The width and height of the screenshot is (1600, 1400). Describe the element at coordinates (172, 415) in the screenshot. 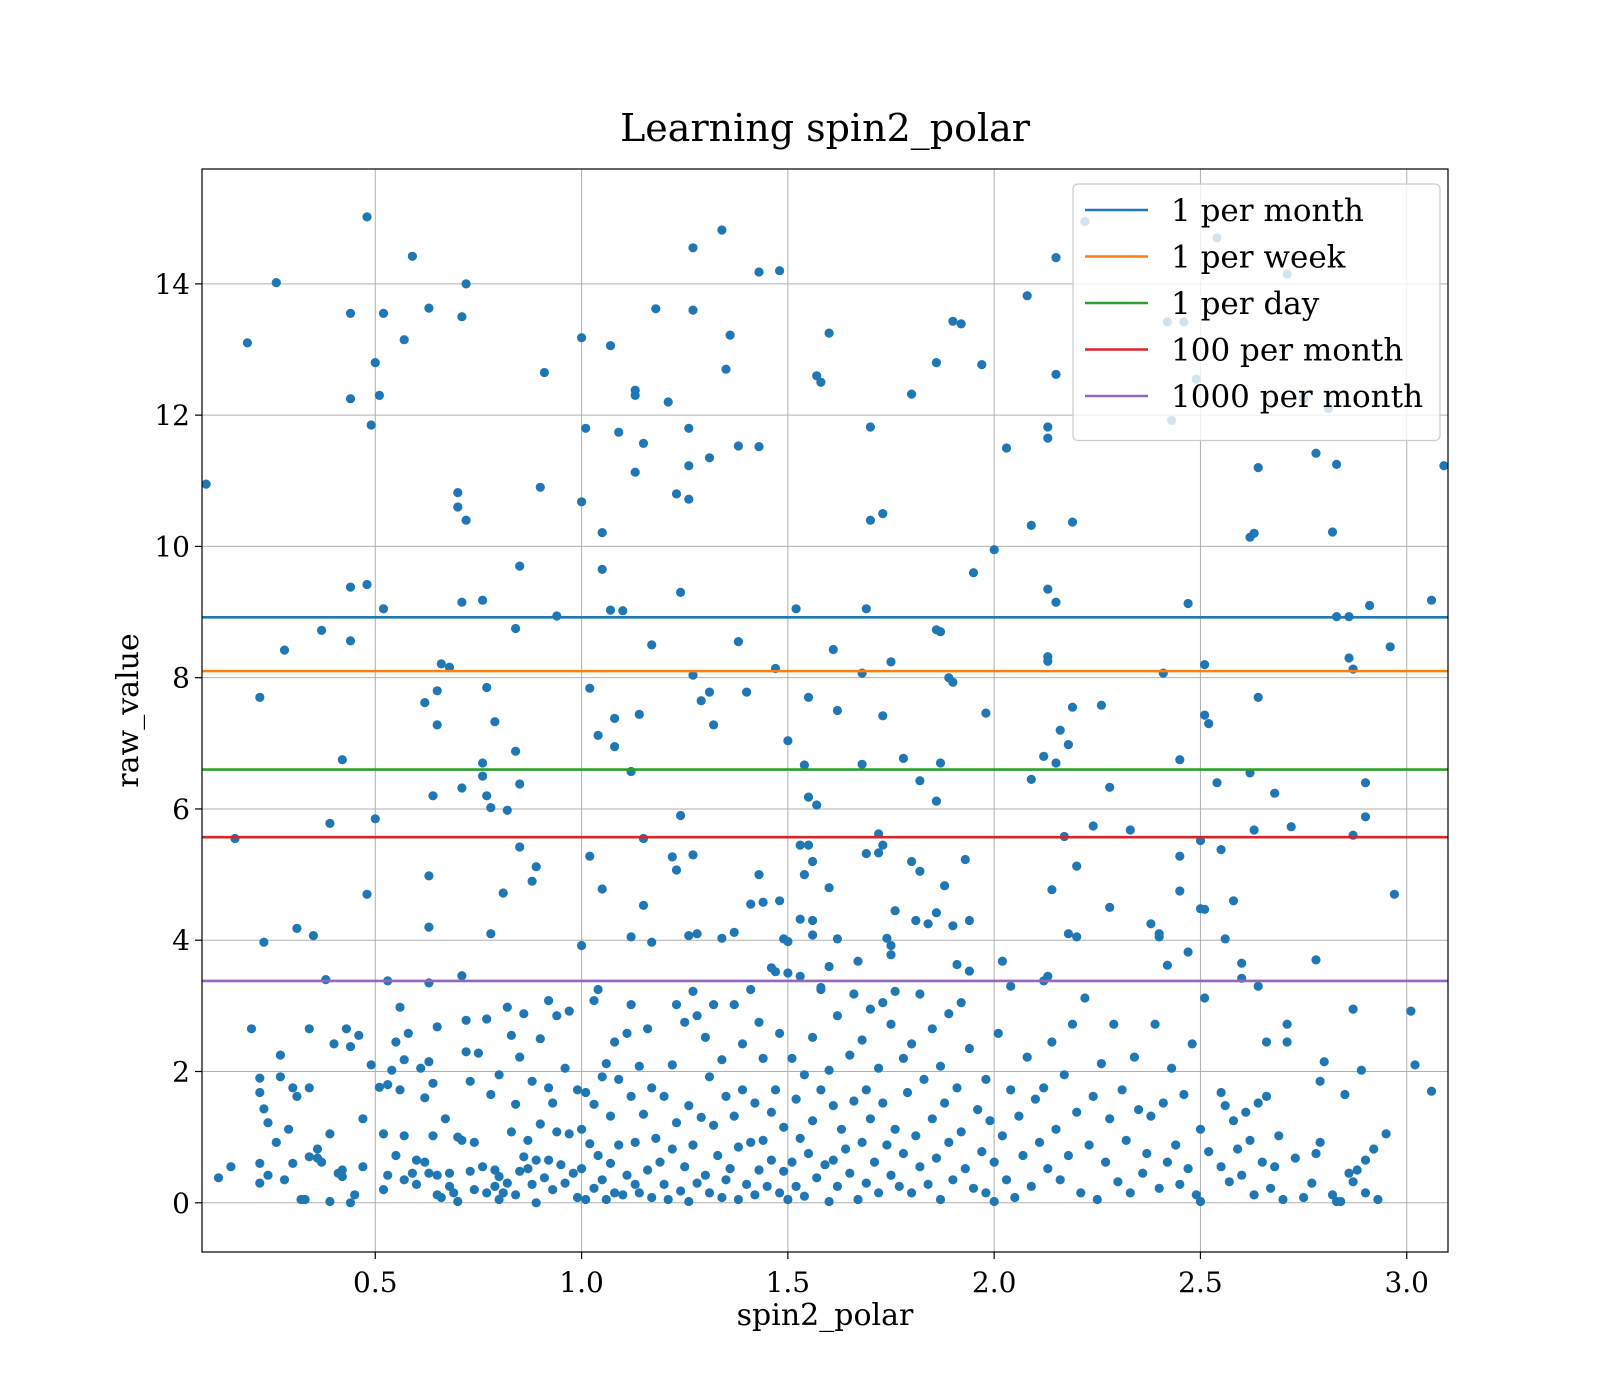

I see `y-tick-label: 12` at that location.